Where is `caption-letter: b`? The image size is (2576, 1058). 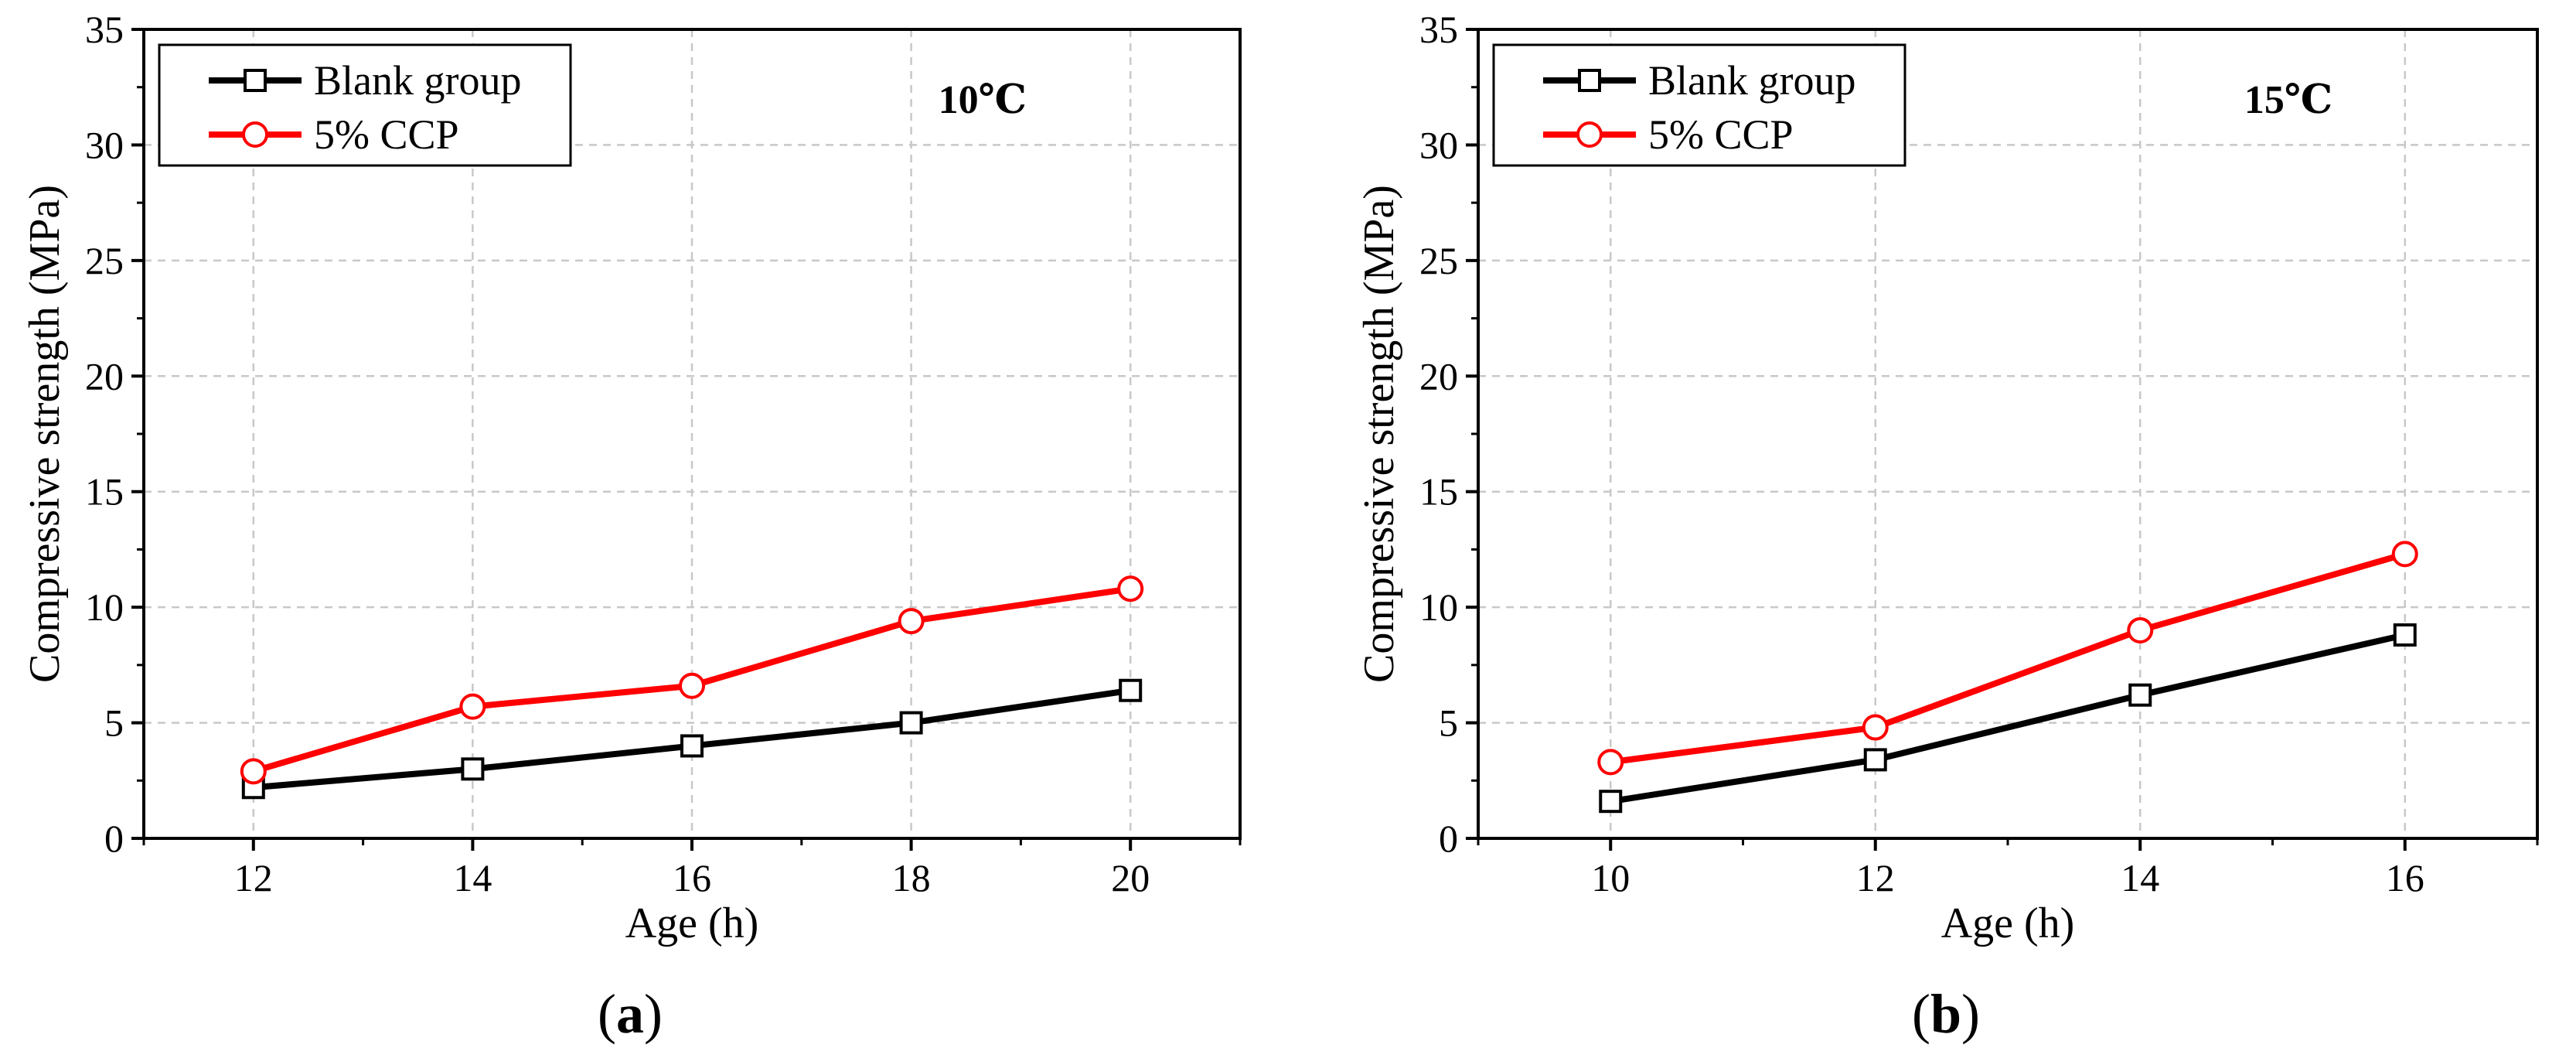 caption-letter: b is located at coordinates (1945, 1014).